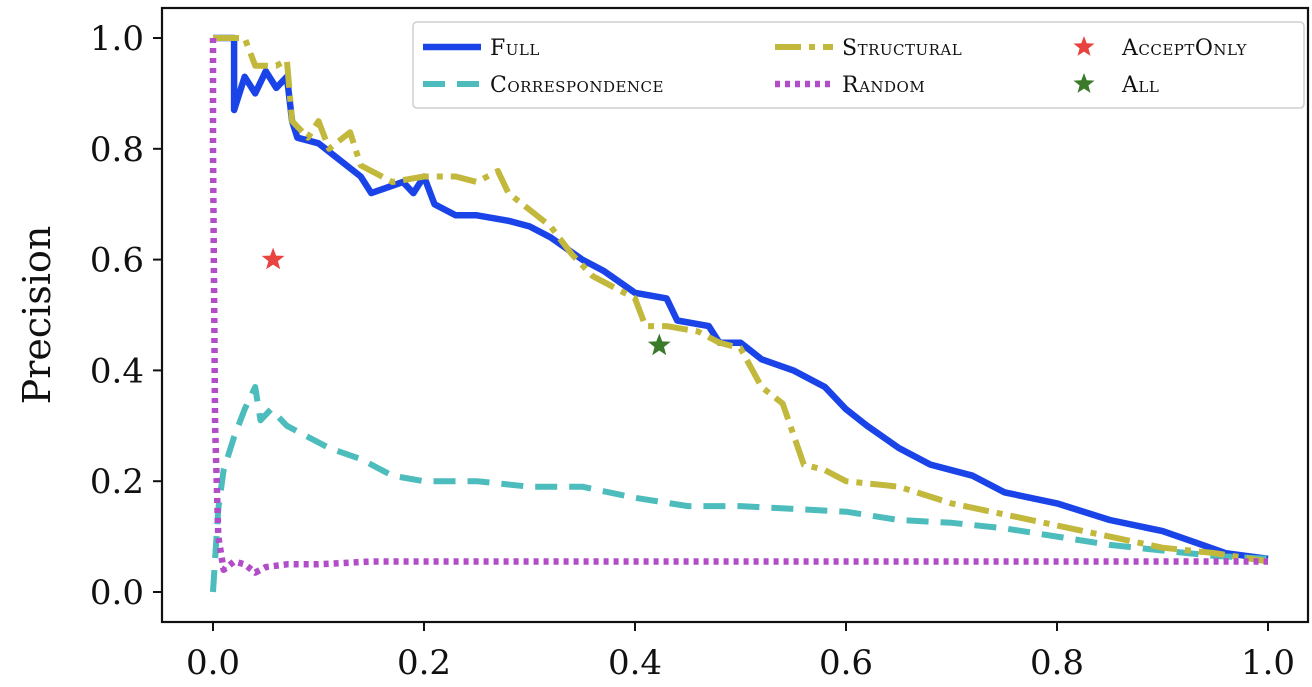 The image size is (1312, 687). What do you see at coordinates (515, 48) in the screenshot?
I see `legend-label-full: Full` at bounding box center [515, 48].